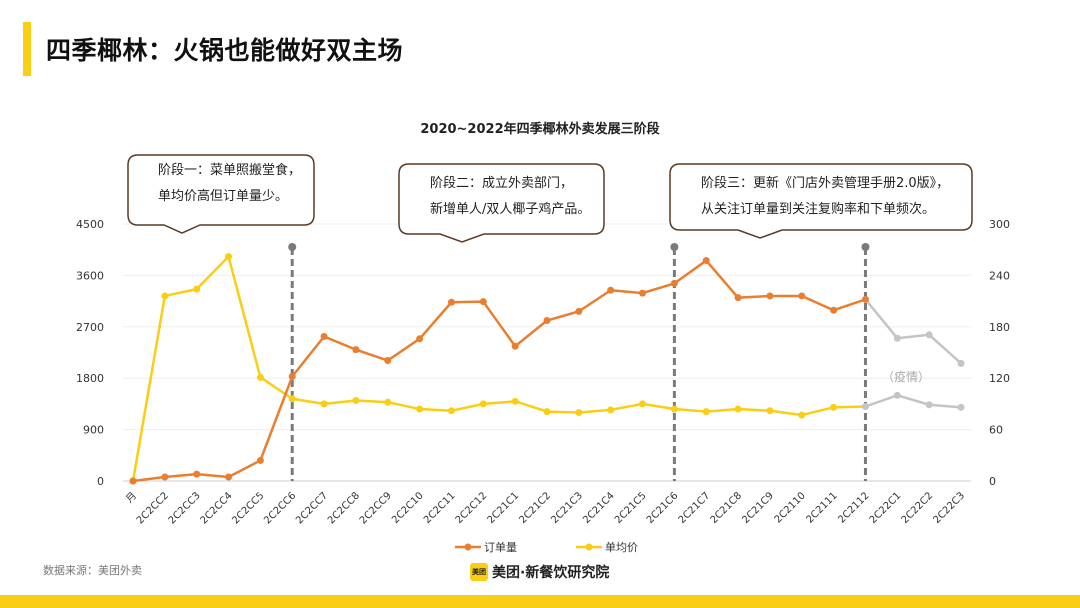 The width and height of the screenshot is (1080, 608). Describe the element at coordinates (913, 401) in the screenshot. I see `series-line-unit-price-epidemic` at that location.